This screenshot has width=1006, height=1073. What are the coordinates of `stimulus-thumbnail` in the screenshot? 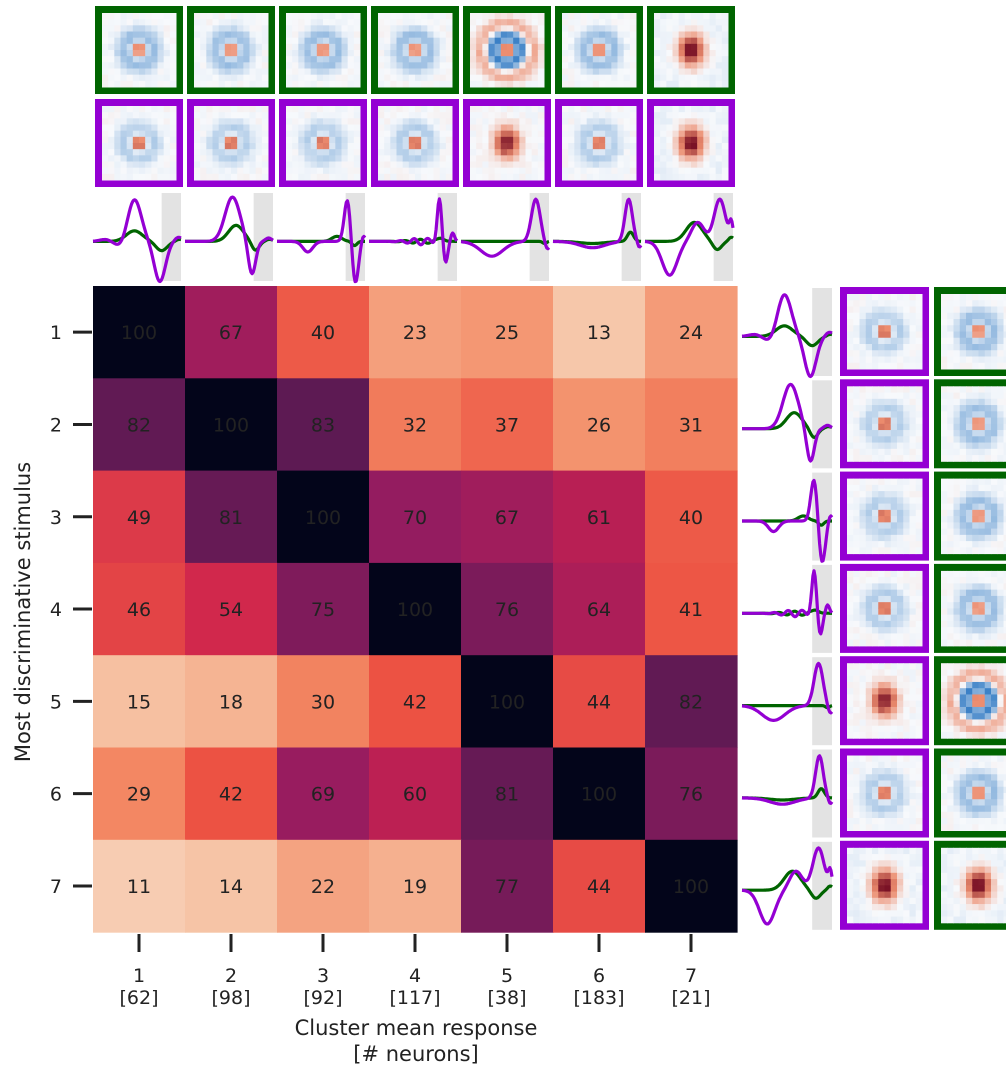 It's located at (231, 50).